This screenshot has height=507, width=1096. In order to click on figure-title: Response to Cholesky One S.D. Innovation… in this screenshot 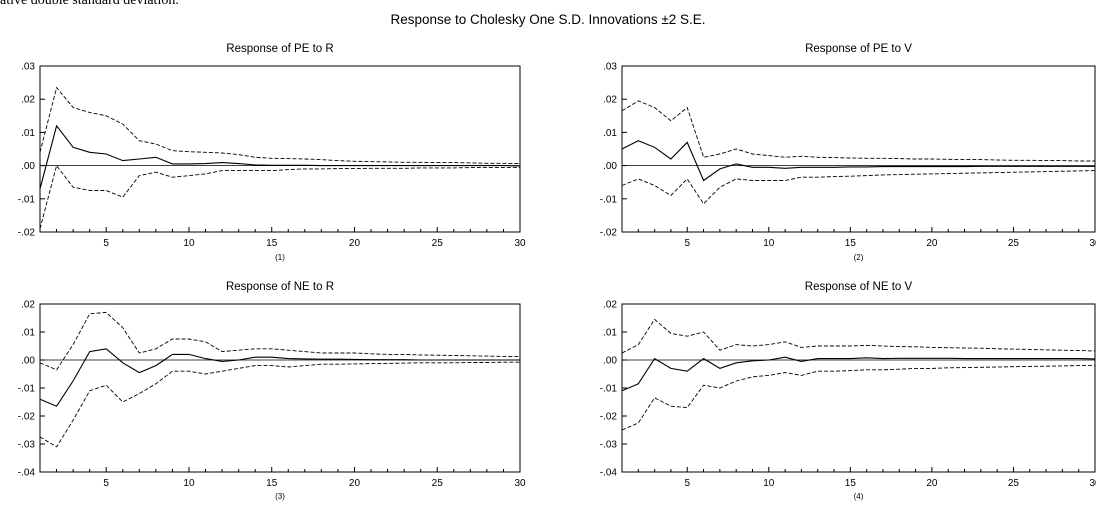, I will do `click(548, 19)`.